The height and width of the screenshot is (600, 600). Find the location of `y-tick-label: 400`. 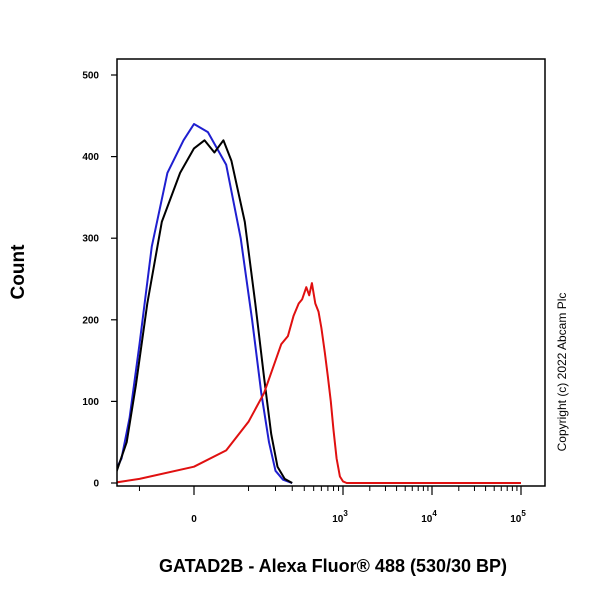

y-tick-label: 400 is located at coordinates (90, 157).